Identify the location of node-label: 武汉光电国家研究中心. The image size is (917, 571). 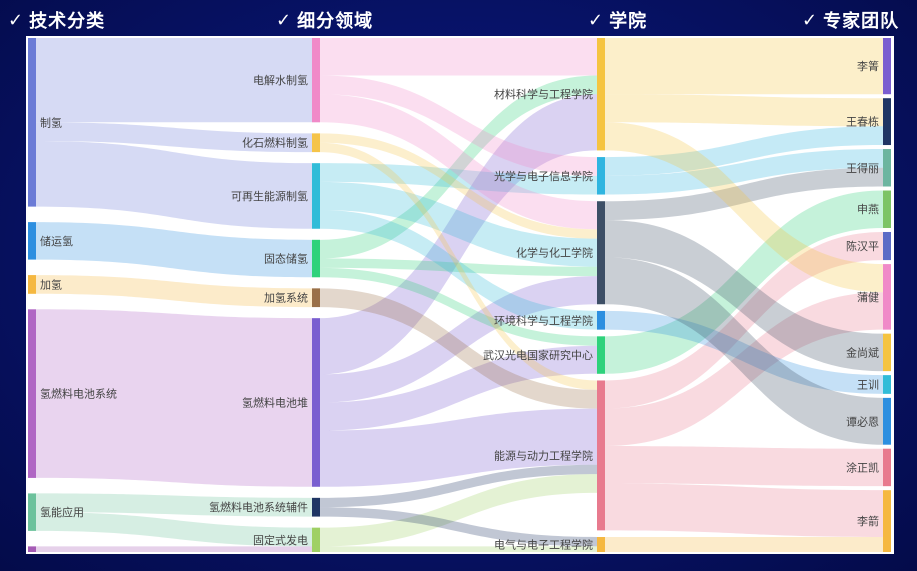
(538, 355).